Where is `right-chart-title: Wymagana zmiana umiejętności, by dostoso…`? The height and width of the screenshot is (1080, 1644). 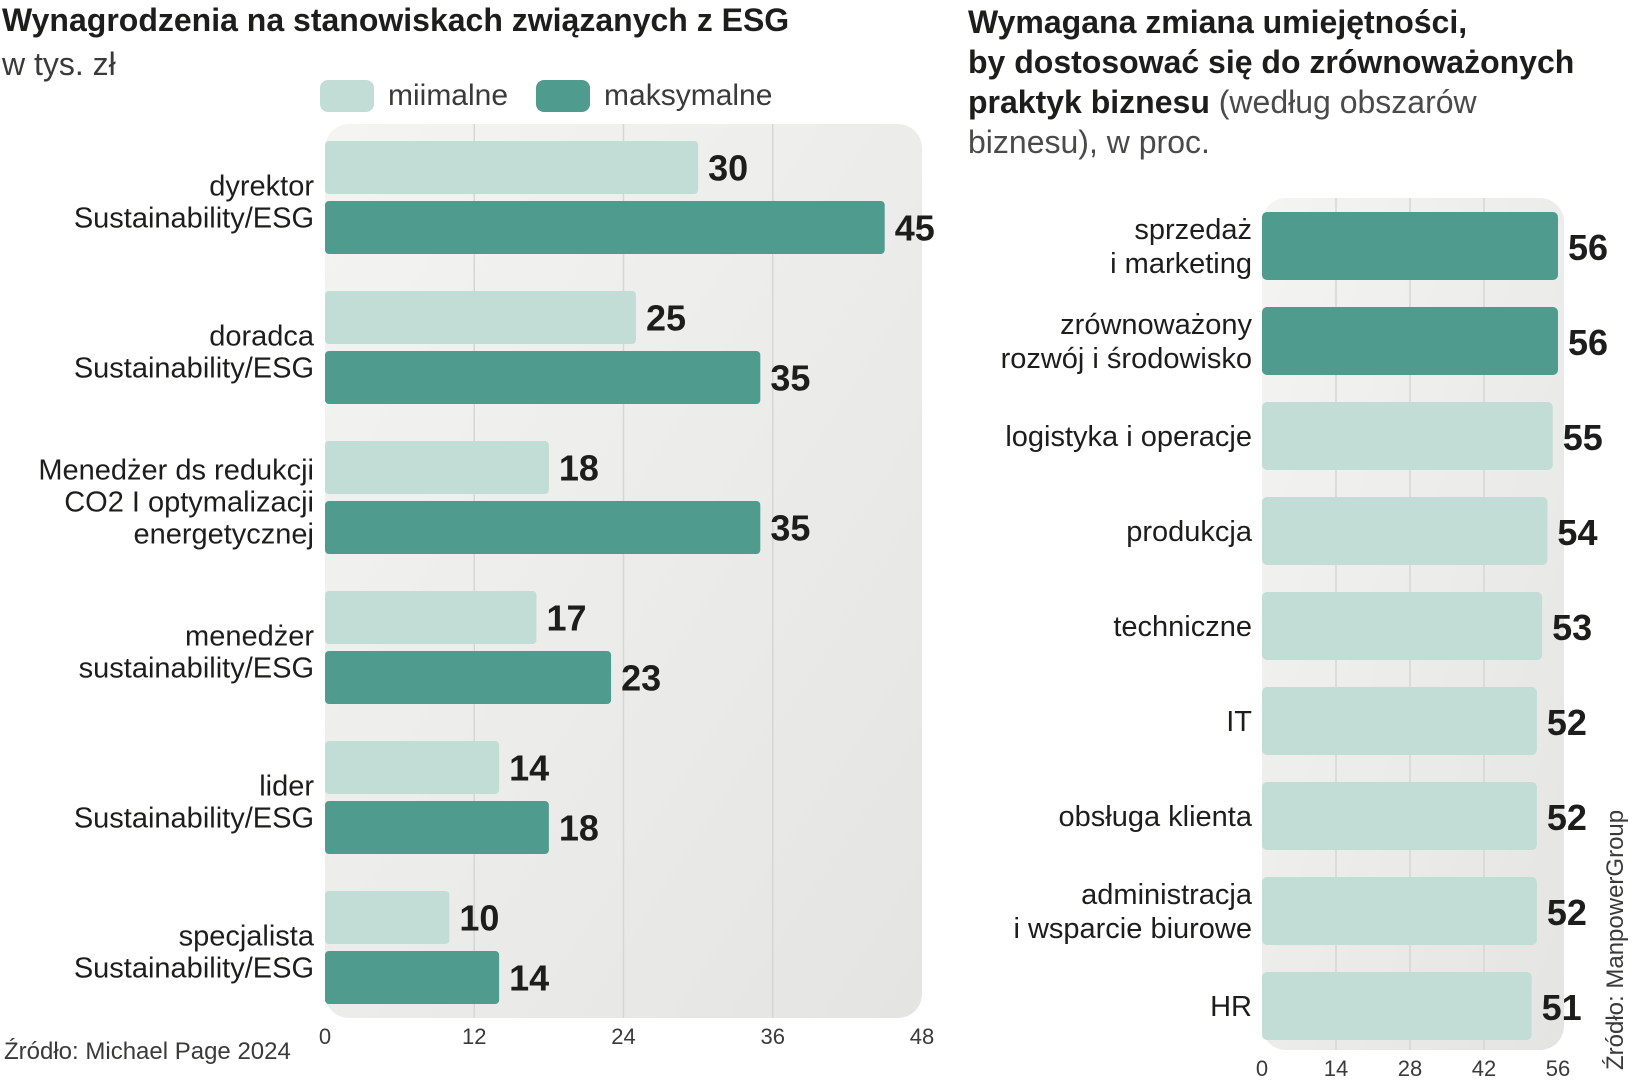 right-chart-title: Wymagana zmiana umiejętności, by dostoso… is located at coordinates (1298, 82).